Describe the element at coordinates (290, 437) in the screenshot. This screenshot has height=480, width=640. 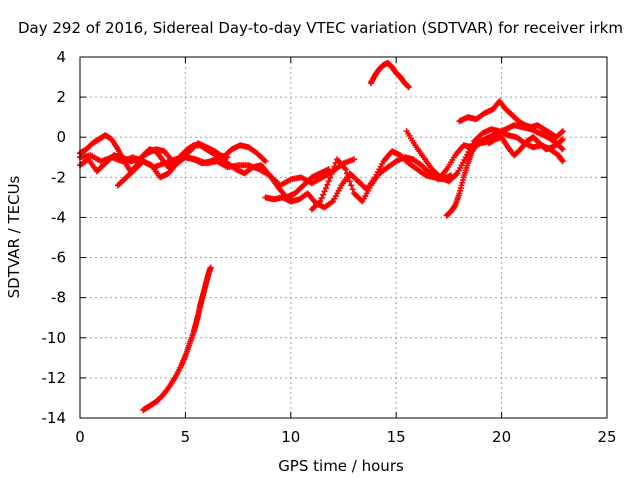
I see `x-tick-label: 10` at that location.